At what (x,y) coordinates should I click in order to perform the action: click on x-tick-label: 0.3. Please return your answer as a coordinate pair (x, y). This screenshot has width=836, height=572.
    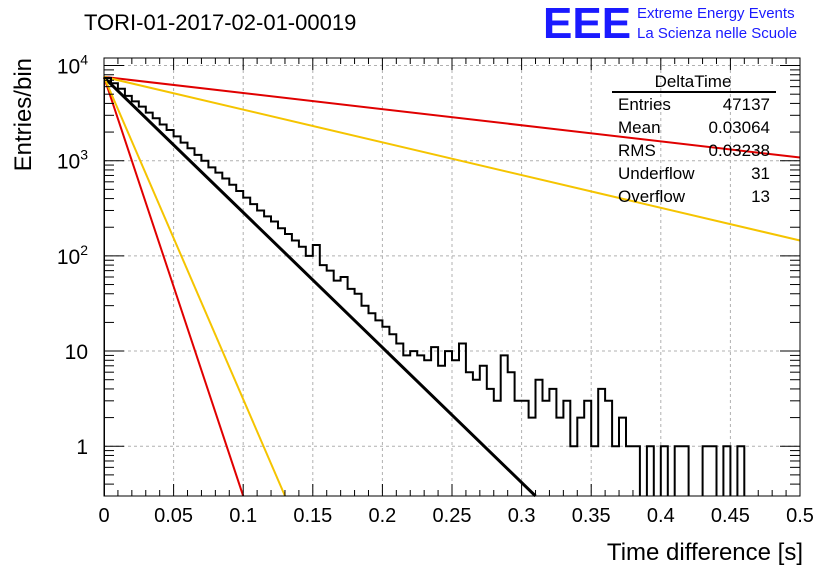
    Looking at the image, I should click on (522, 516).